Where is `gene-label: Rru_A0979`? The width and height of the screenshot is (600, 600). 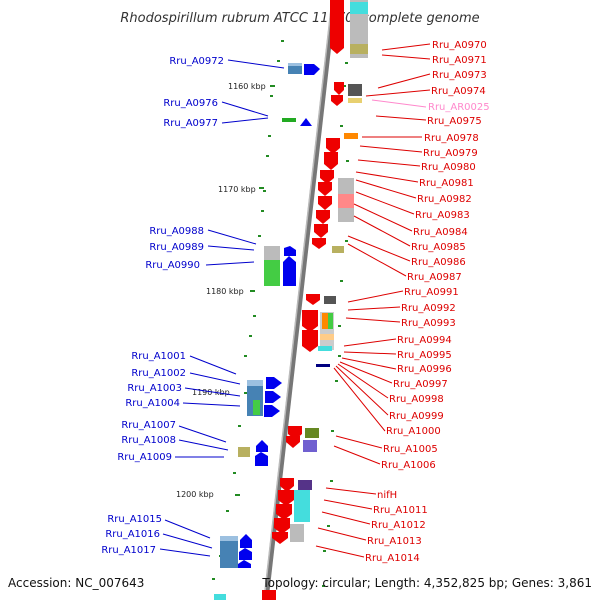
gene-label: Rru_A0979 is located at coordinates (450, 153).